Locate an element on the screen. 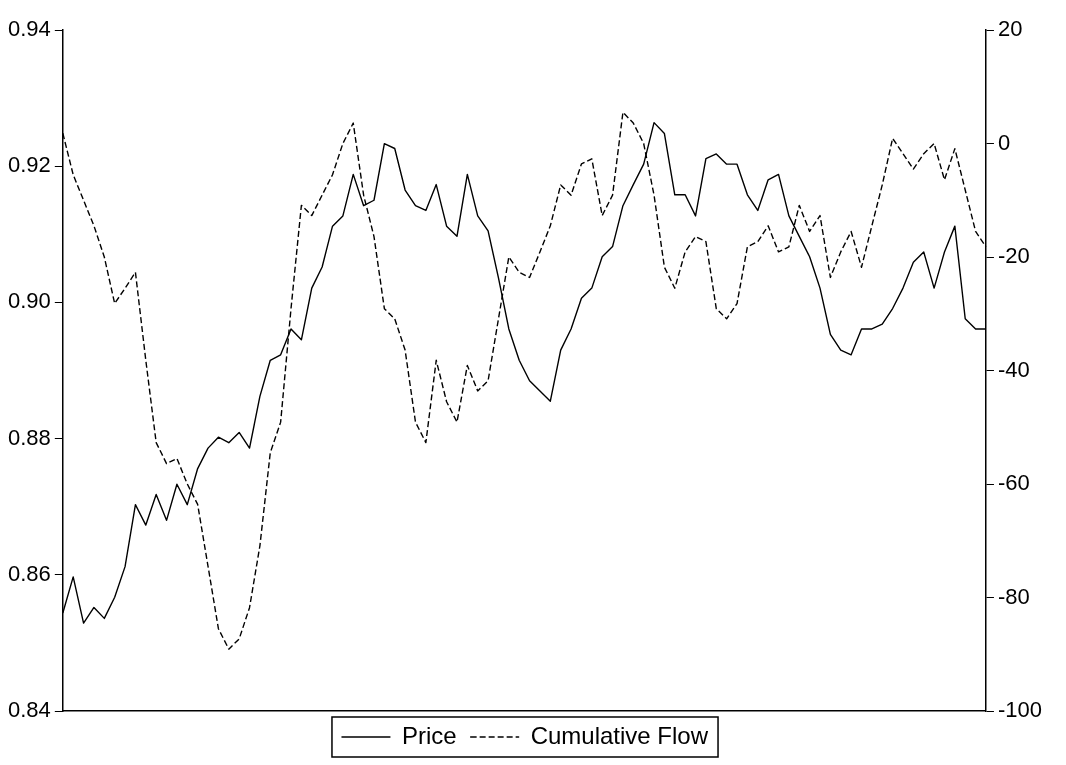 This screenshot has width=1066, height=765. y2-tick-label: 0 is located at coordinates (1004, 142).